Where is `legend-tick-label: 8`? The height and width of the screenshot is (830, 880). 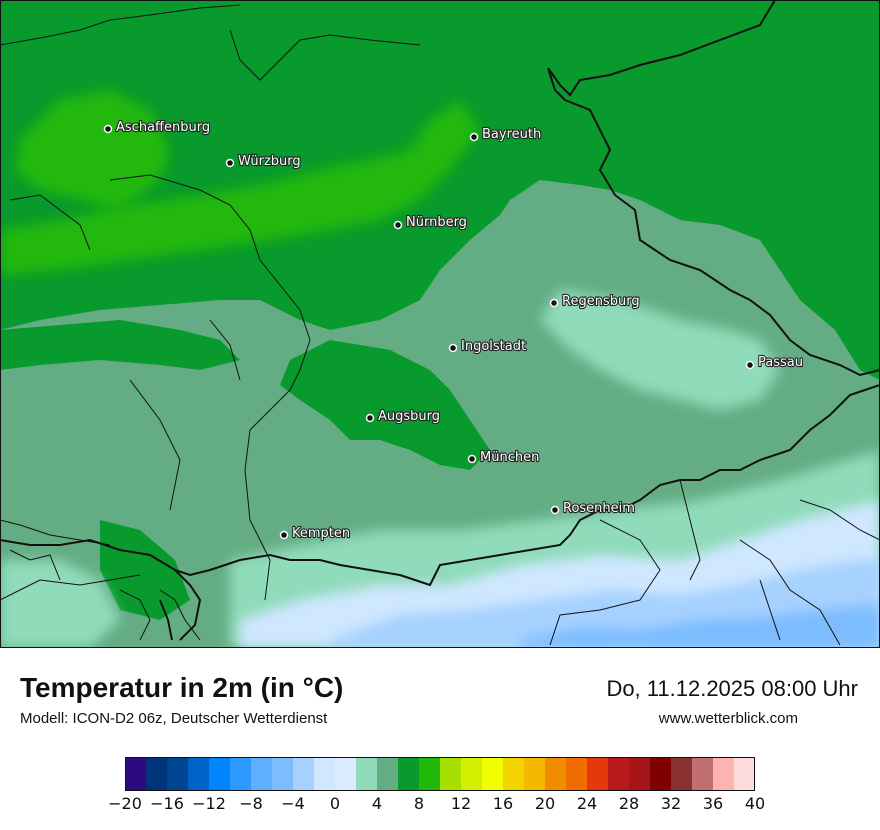 legend-tick-label: 8 is located at coordinates (419, 803).